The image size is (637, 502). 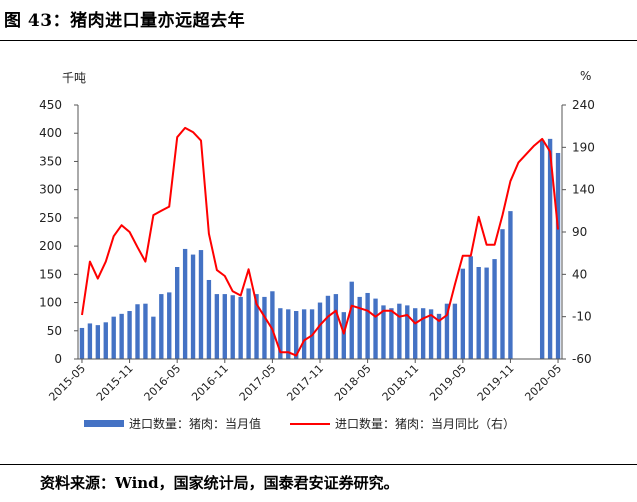 I want to click on x-tick-label: 2016-05, so click(x=163, y=383).